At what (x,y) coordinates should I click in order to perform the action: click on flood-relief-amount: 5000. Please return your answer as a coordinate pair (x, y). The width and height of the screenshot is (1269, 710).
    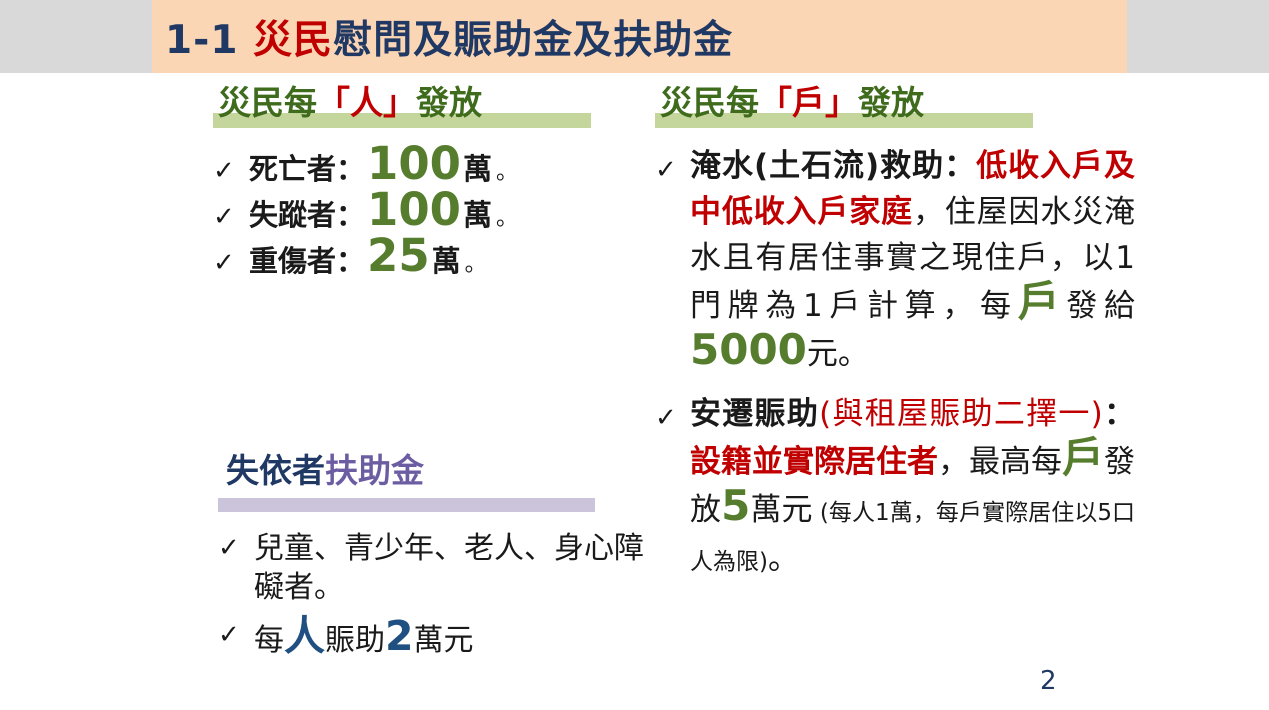
    Looking at the image, I should click on (748, 349).